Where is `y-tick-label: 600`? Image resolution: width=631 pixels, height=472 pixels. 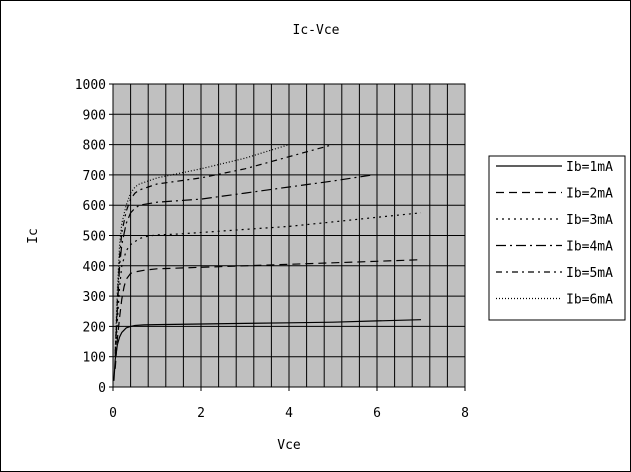 y-tick-label: 600 is located at coordinates (94, 206).